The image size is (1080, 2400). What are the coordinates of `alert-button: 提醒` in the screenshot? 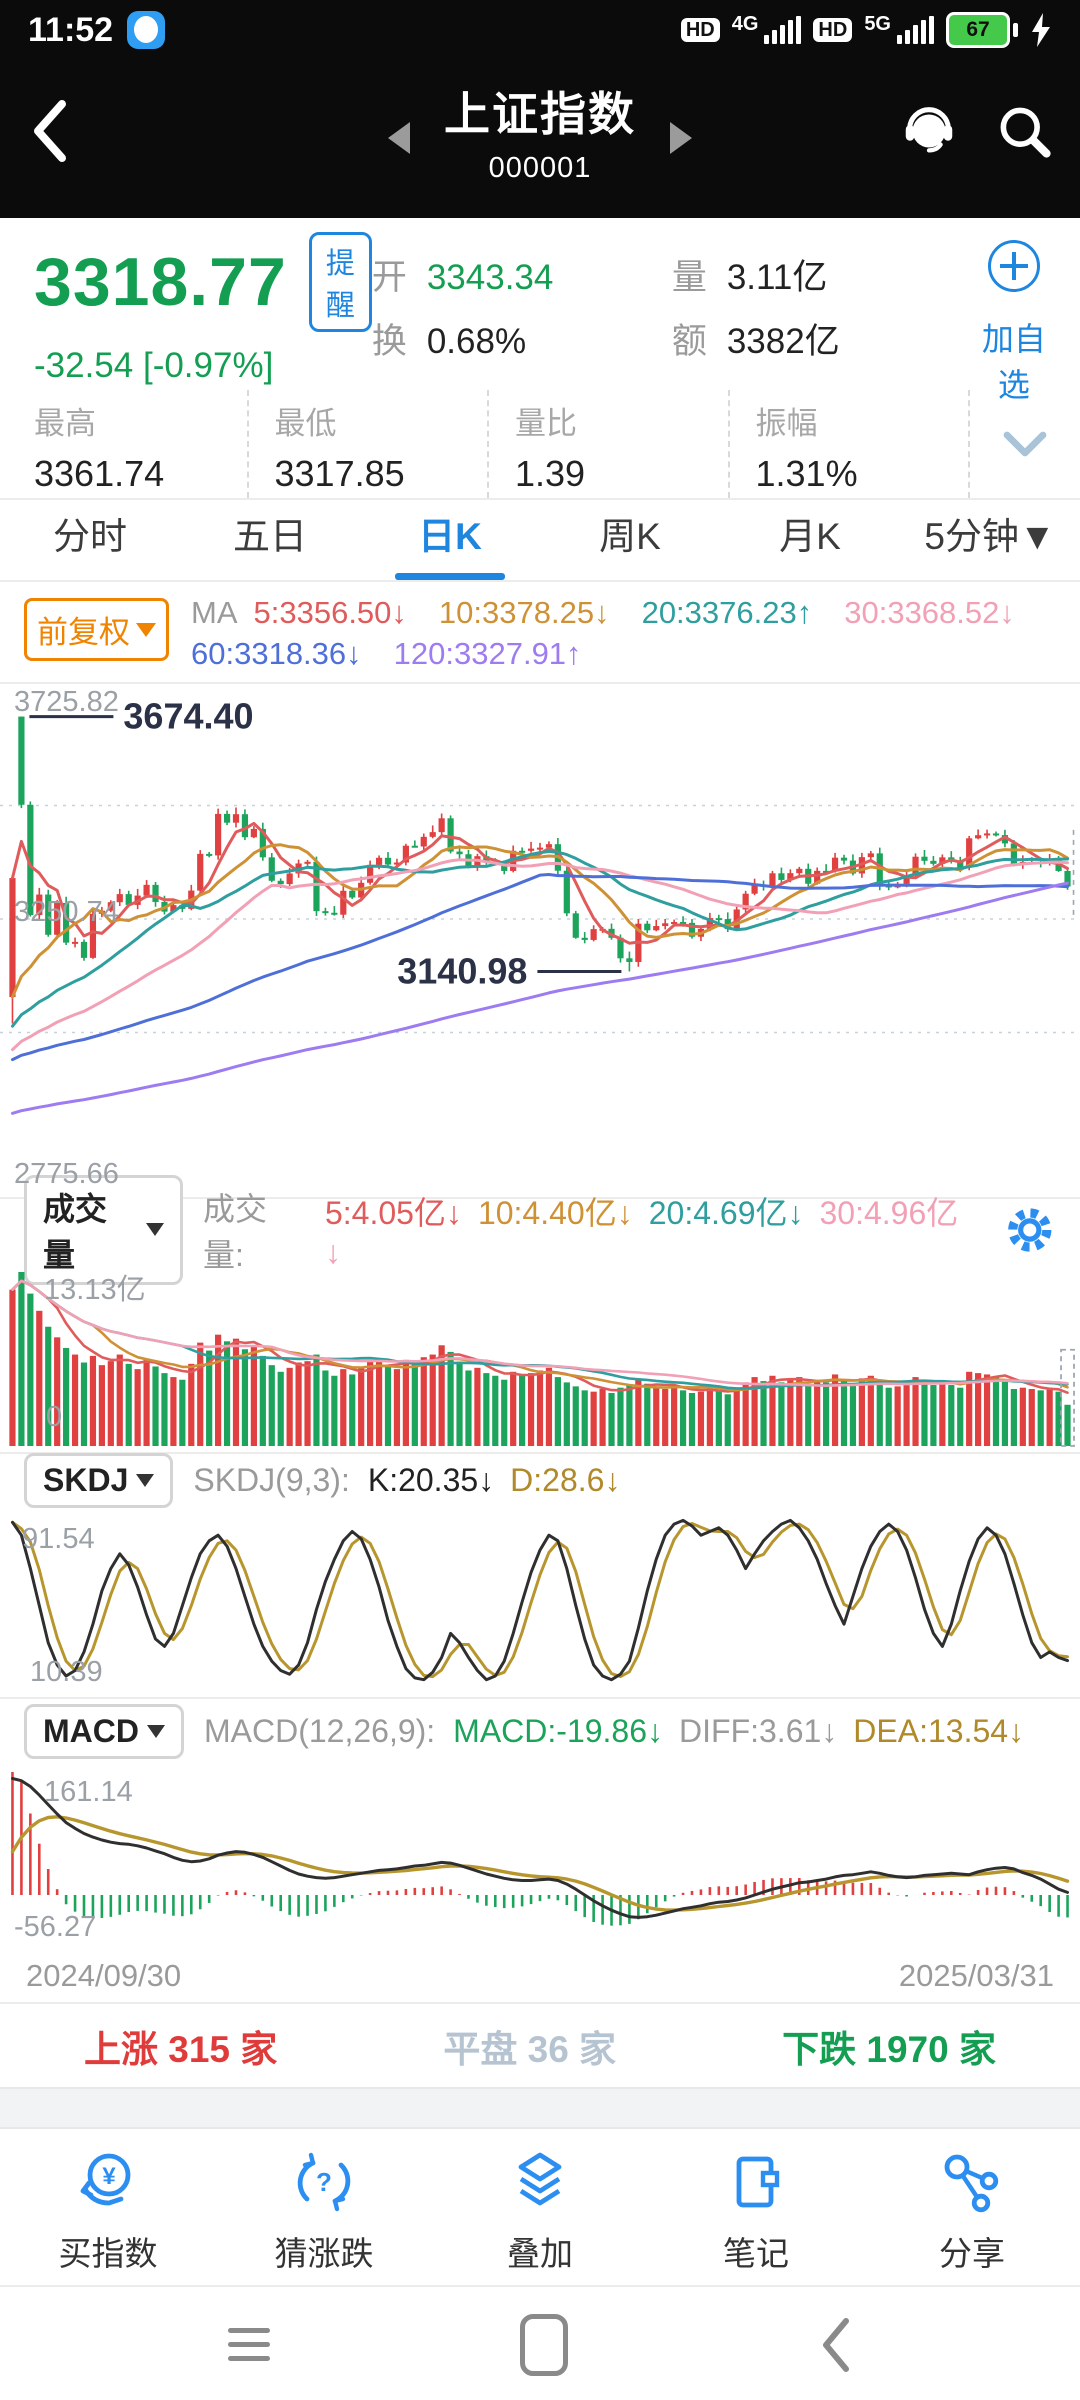 It's located at (340, 282).